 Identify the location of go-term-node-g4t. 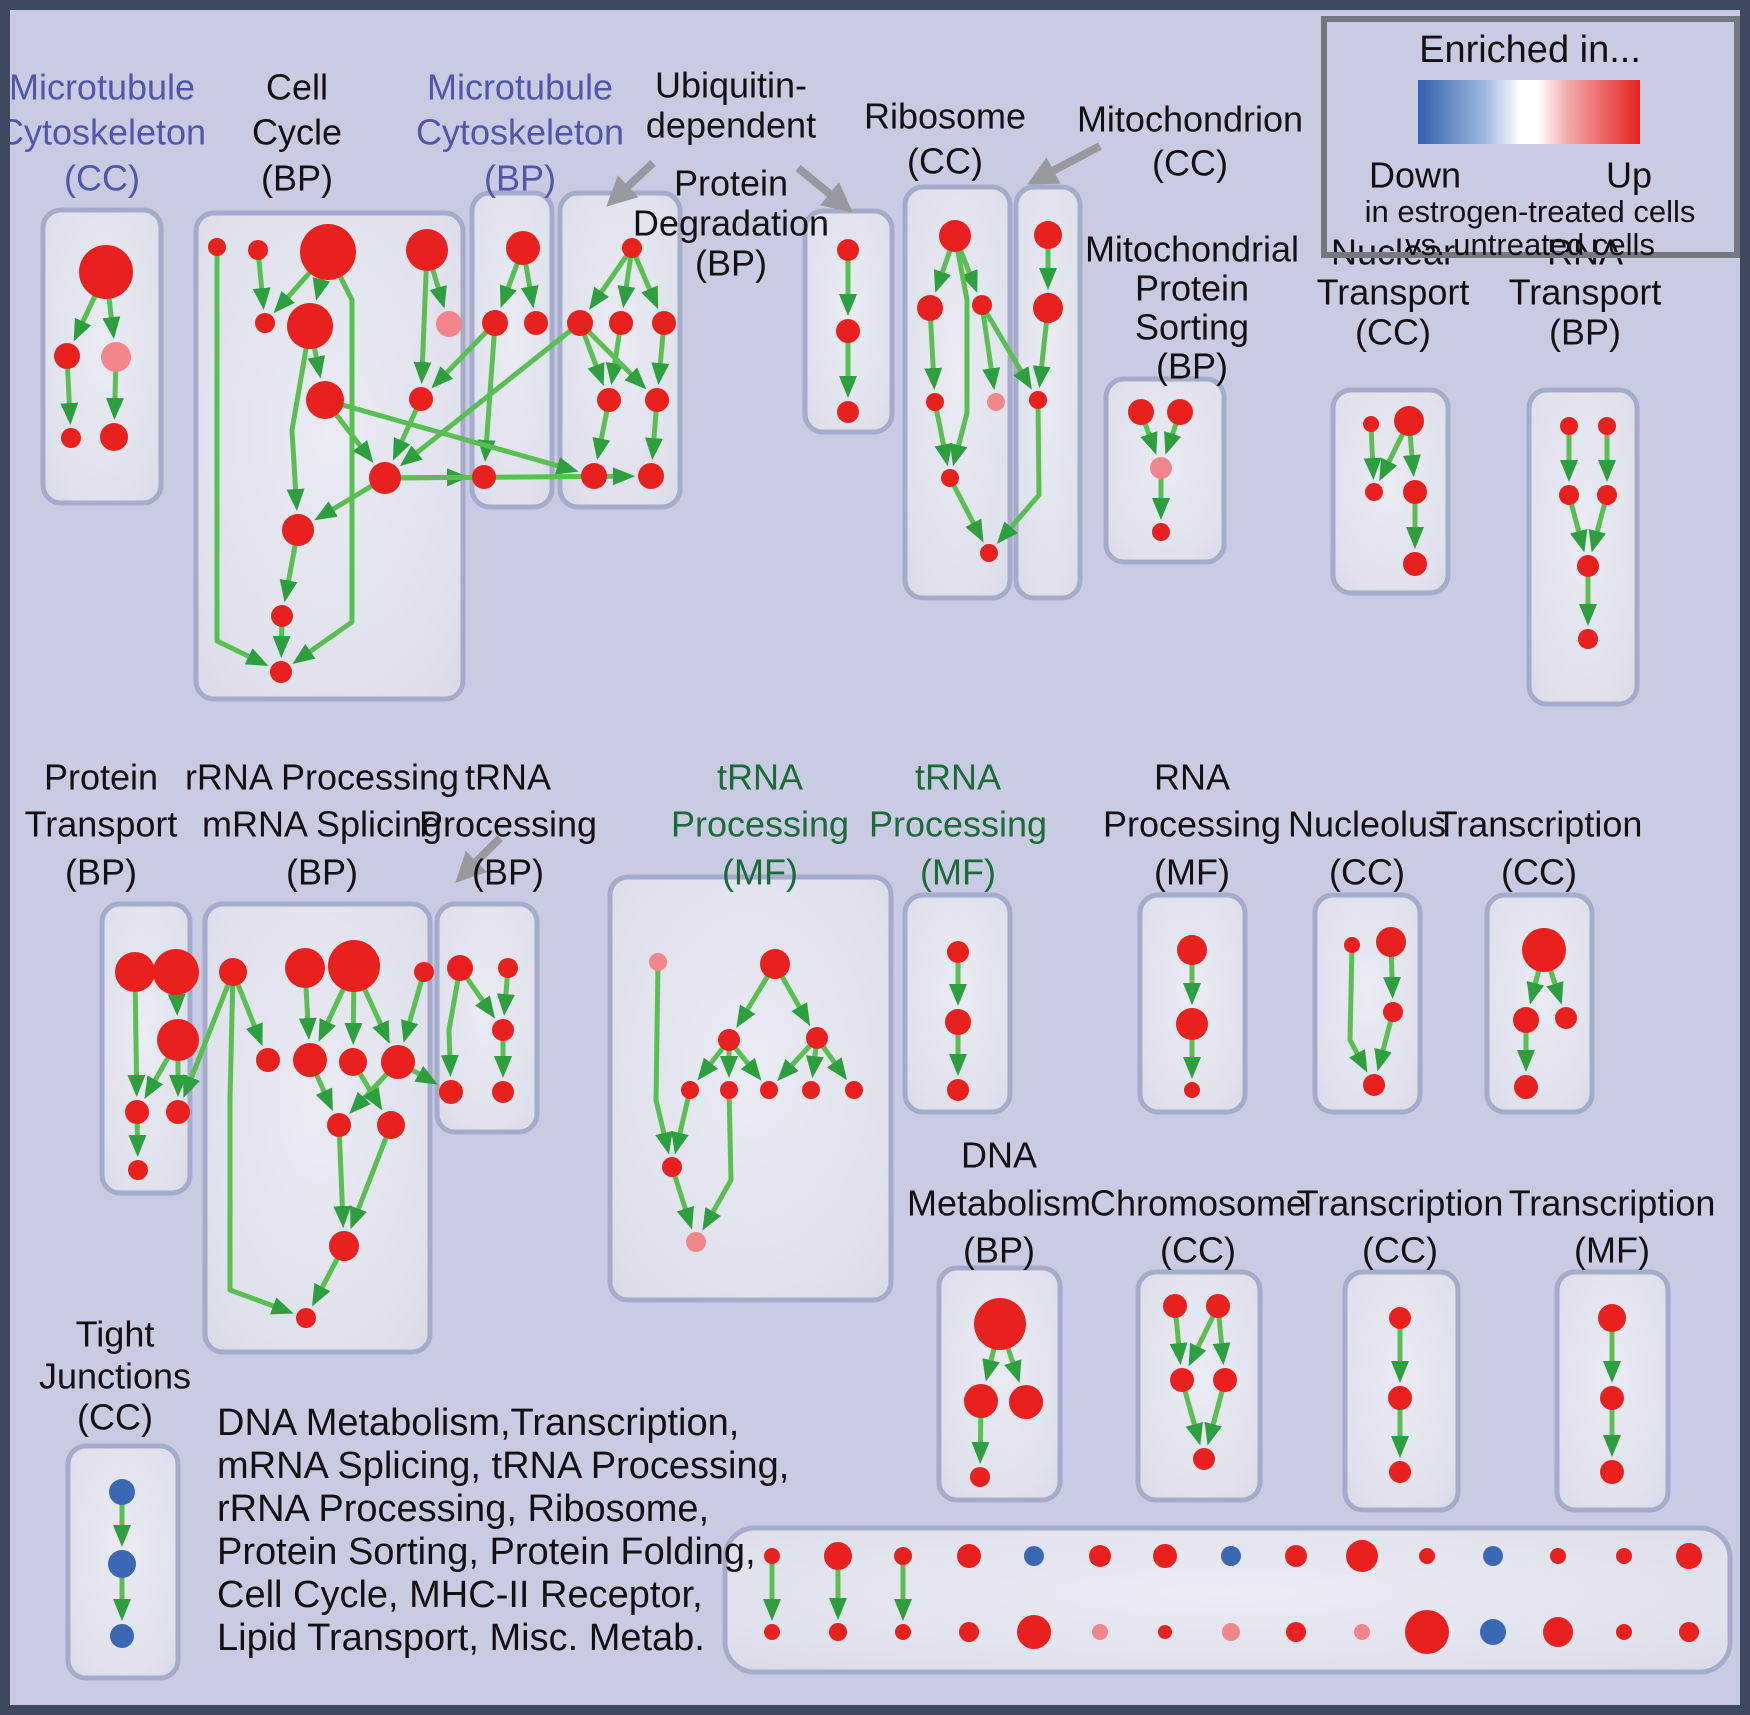
(632, 248).